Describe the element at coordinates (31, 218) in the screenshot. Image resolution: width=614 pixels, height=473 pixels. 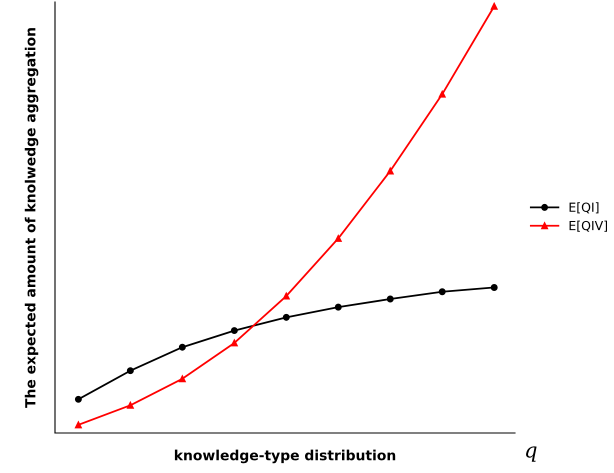
I see `y-axis-title: The expected amount of knolwedge aggregation` at that location.